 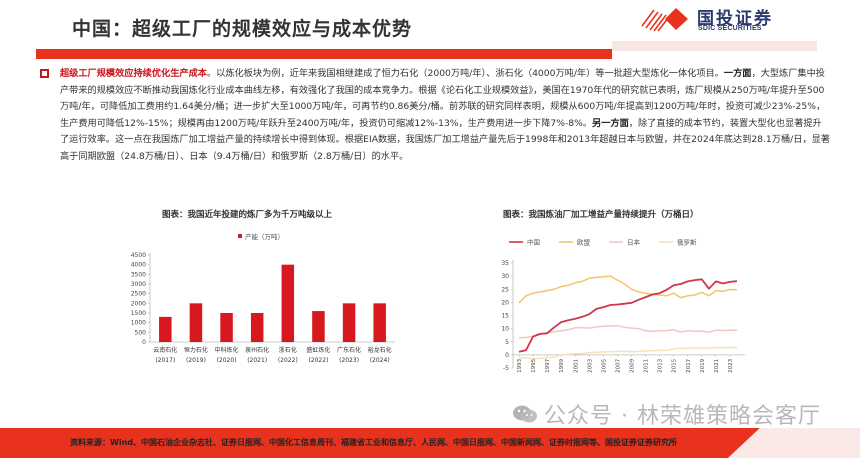 What do you see at coordinates (731, 365) in the screenshot?
I see `x-tick-label: 2023` at bounding box center [731, 365].